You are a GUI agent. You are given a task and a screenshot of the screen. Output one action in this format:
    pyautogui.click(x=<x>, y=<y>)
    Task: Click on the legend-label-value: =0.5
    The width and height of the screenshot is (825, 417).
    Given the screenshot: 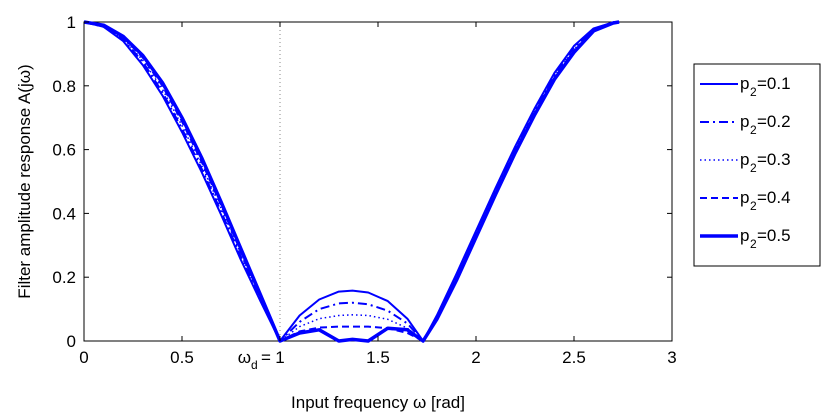 What is the action you would take?
    pyautogui.click(x=774, y=235)
    